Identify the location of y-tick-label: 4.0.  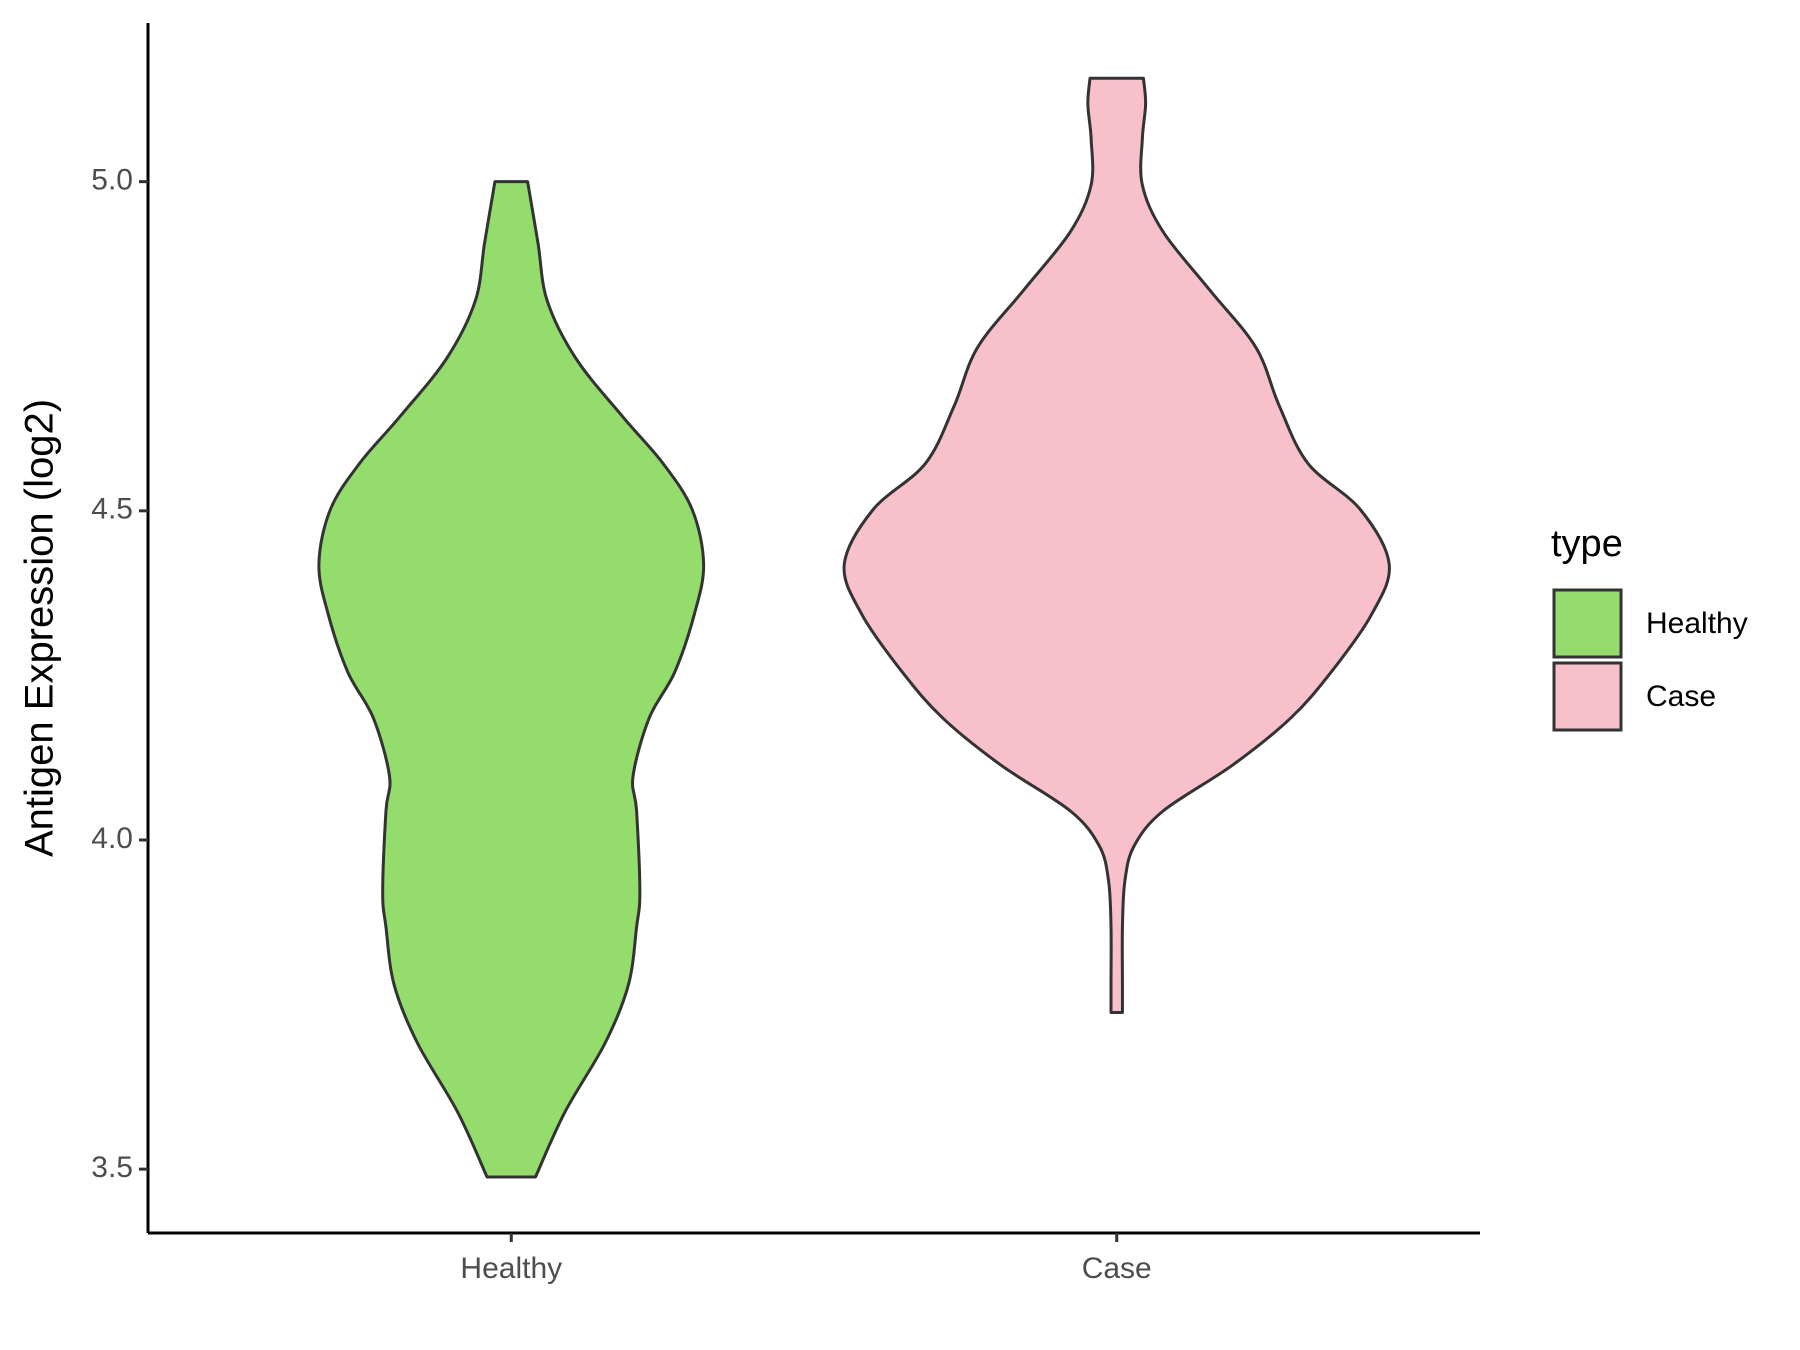
(112, 838).